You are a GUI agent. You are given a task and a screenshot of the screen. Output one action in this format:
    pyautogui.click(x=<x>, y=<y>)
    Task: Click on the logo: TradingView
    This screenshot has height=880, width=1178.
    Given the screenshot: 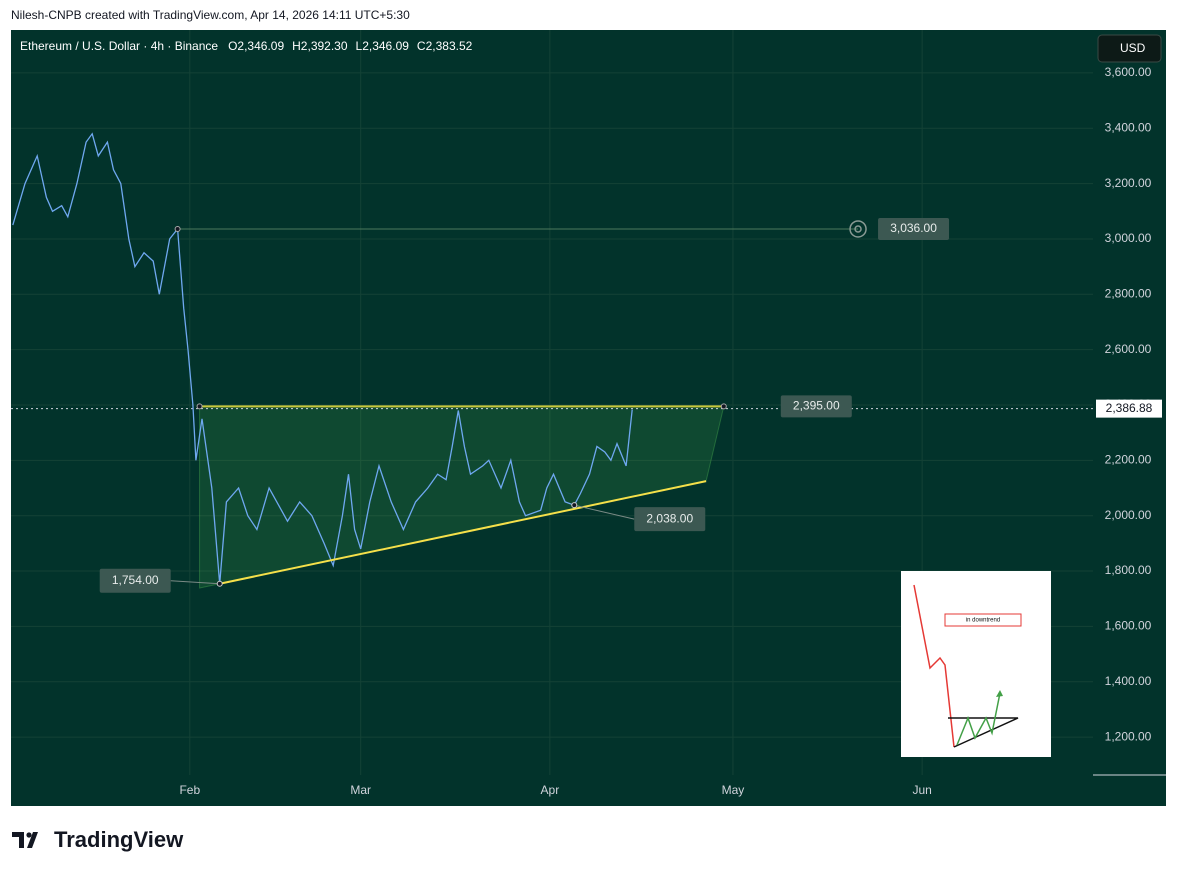 What is the action you would take?
    pyautogui.click(x=98, y=839)
    